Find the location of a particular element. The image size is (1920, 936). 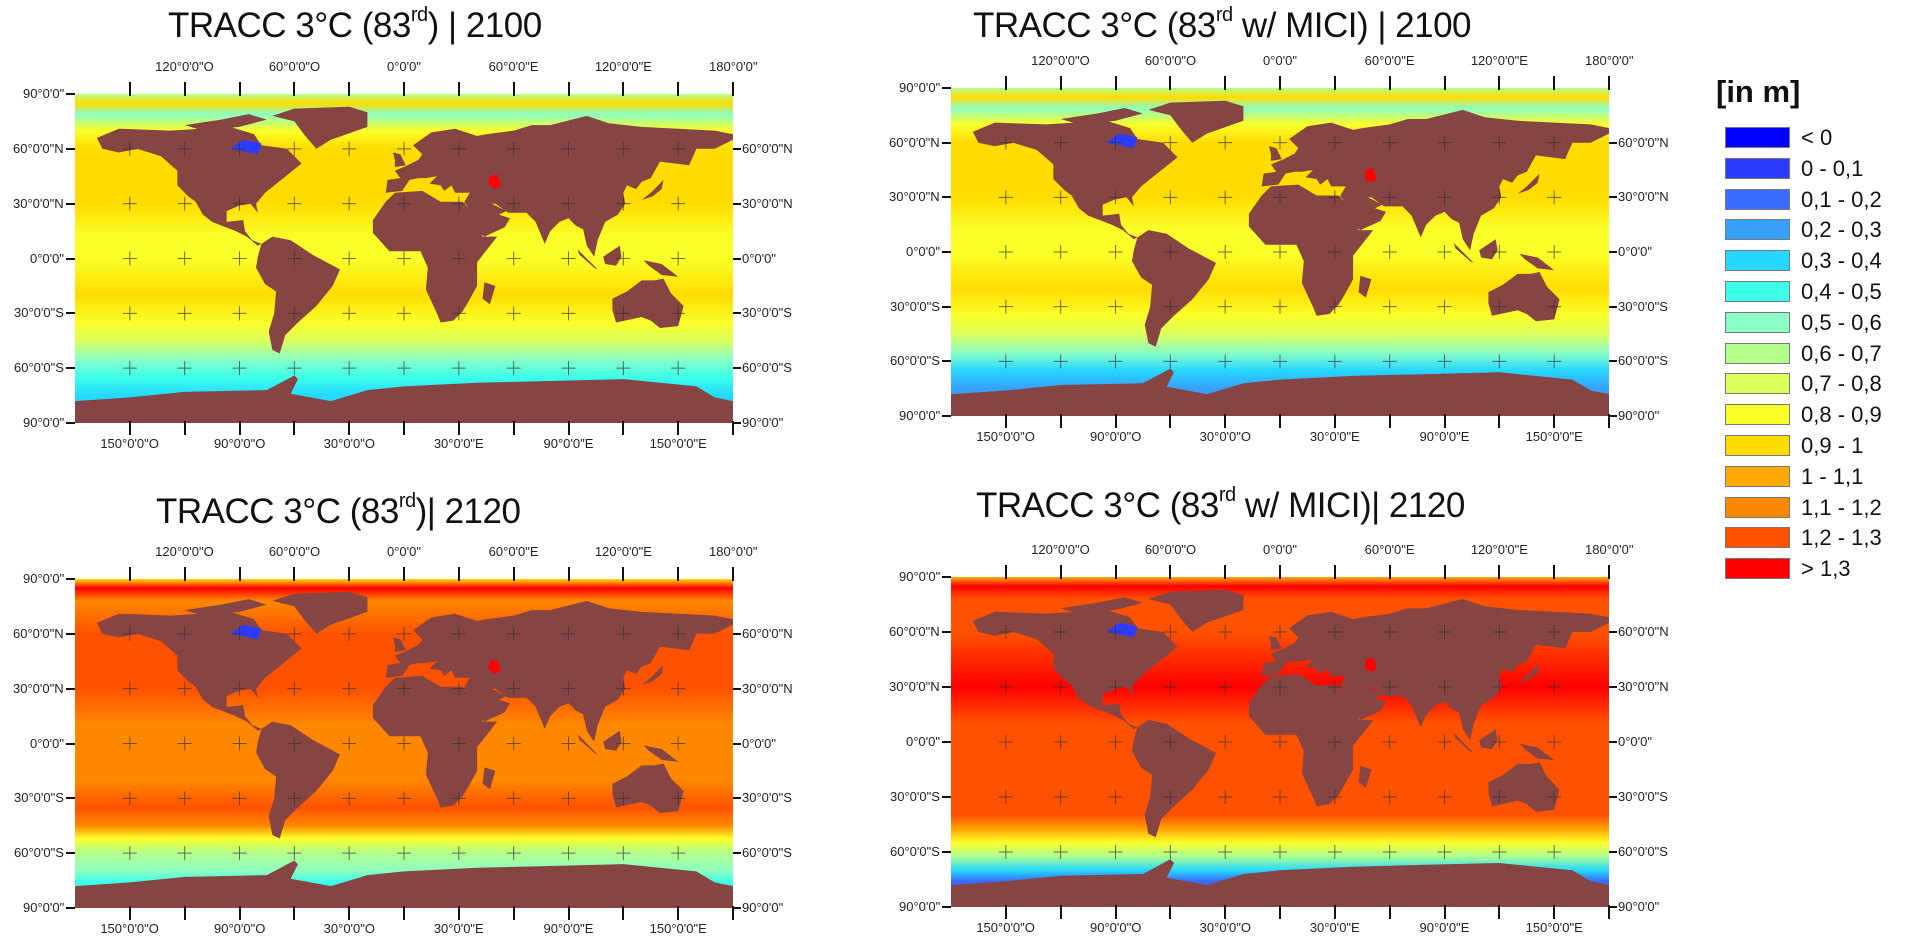

landmass-eurasia is located at coordinates (1435, 670).